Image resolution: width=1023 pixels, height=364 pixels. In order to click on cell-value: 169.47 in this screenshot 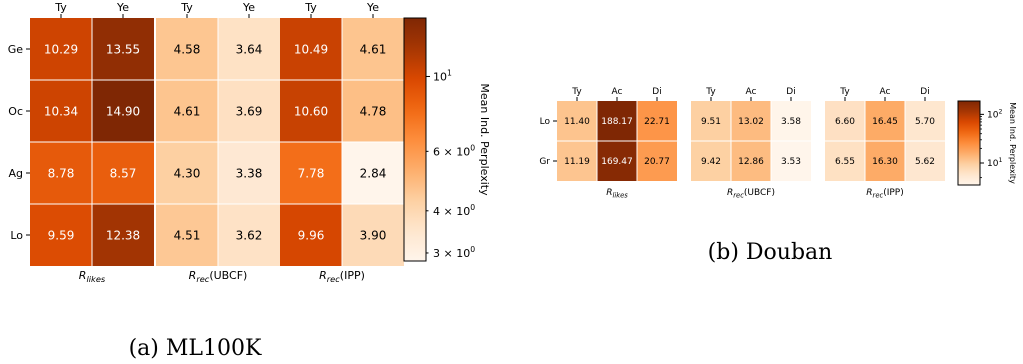, I will do `click(617, 162)`.